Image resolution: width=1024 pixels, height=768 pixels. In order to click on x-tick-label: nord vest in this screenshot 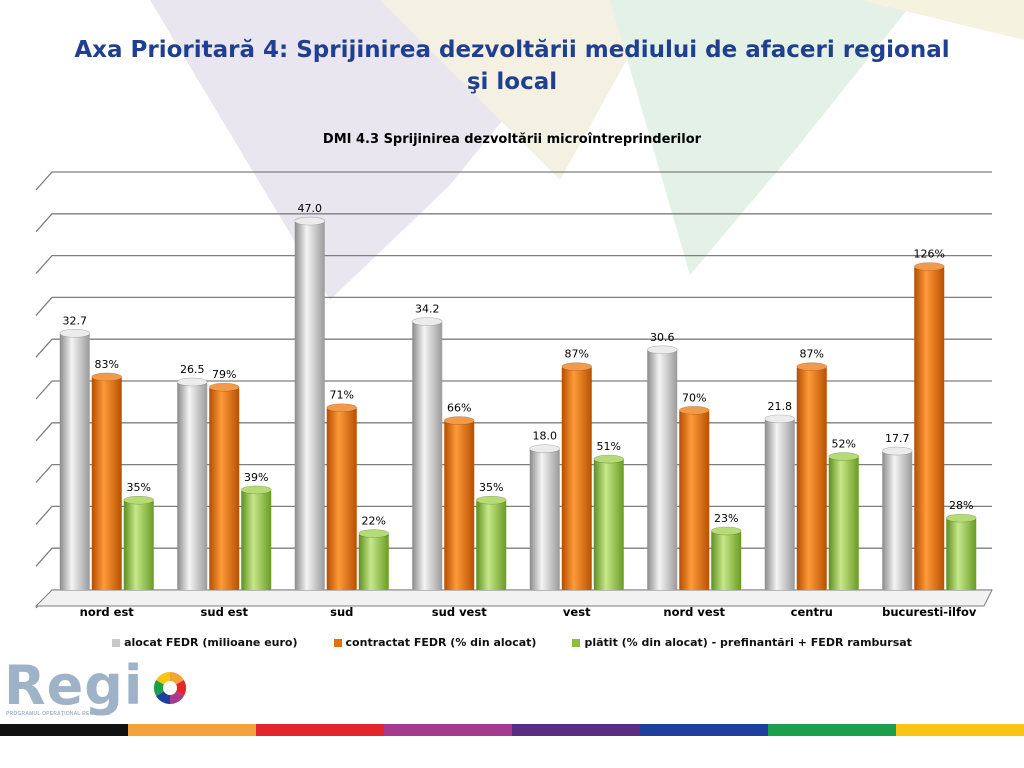, I will do `click(694, 612)`.